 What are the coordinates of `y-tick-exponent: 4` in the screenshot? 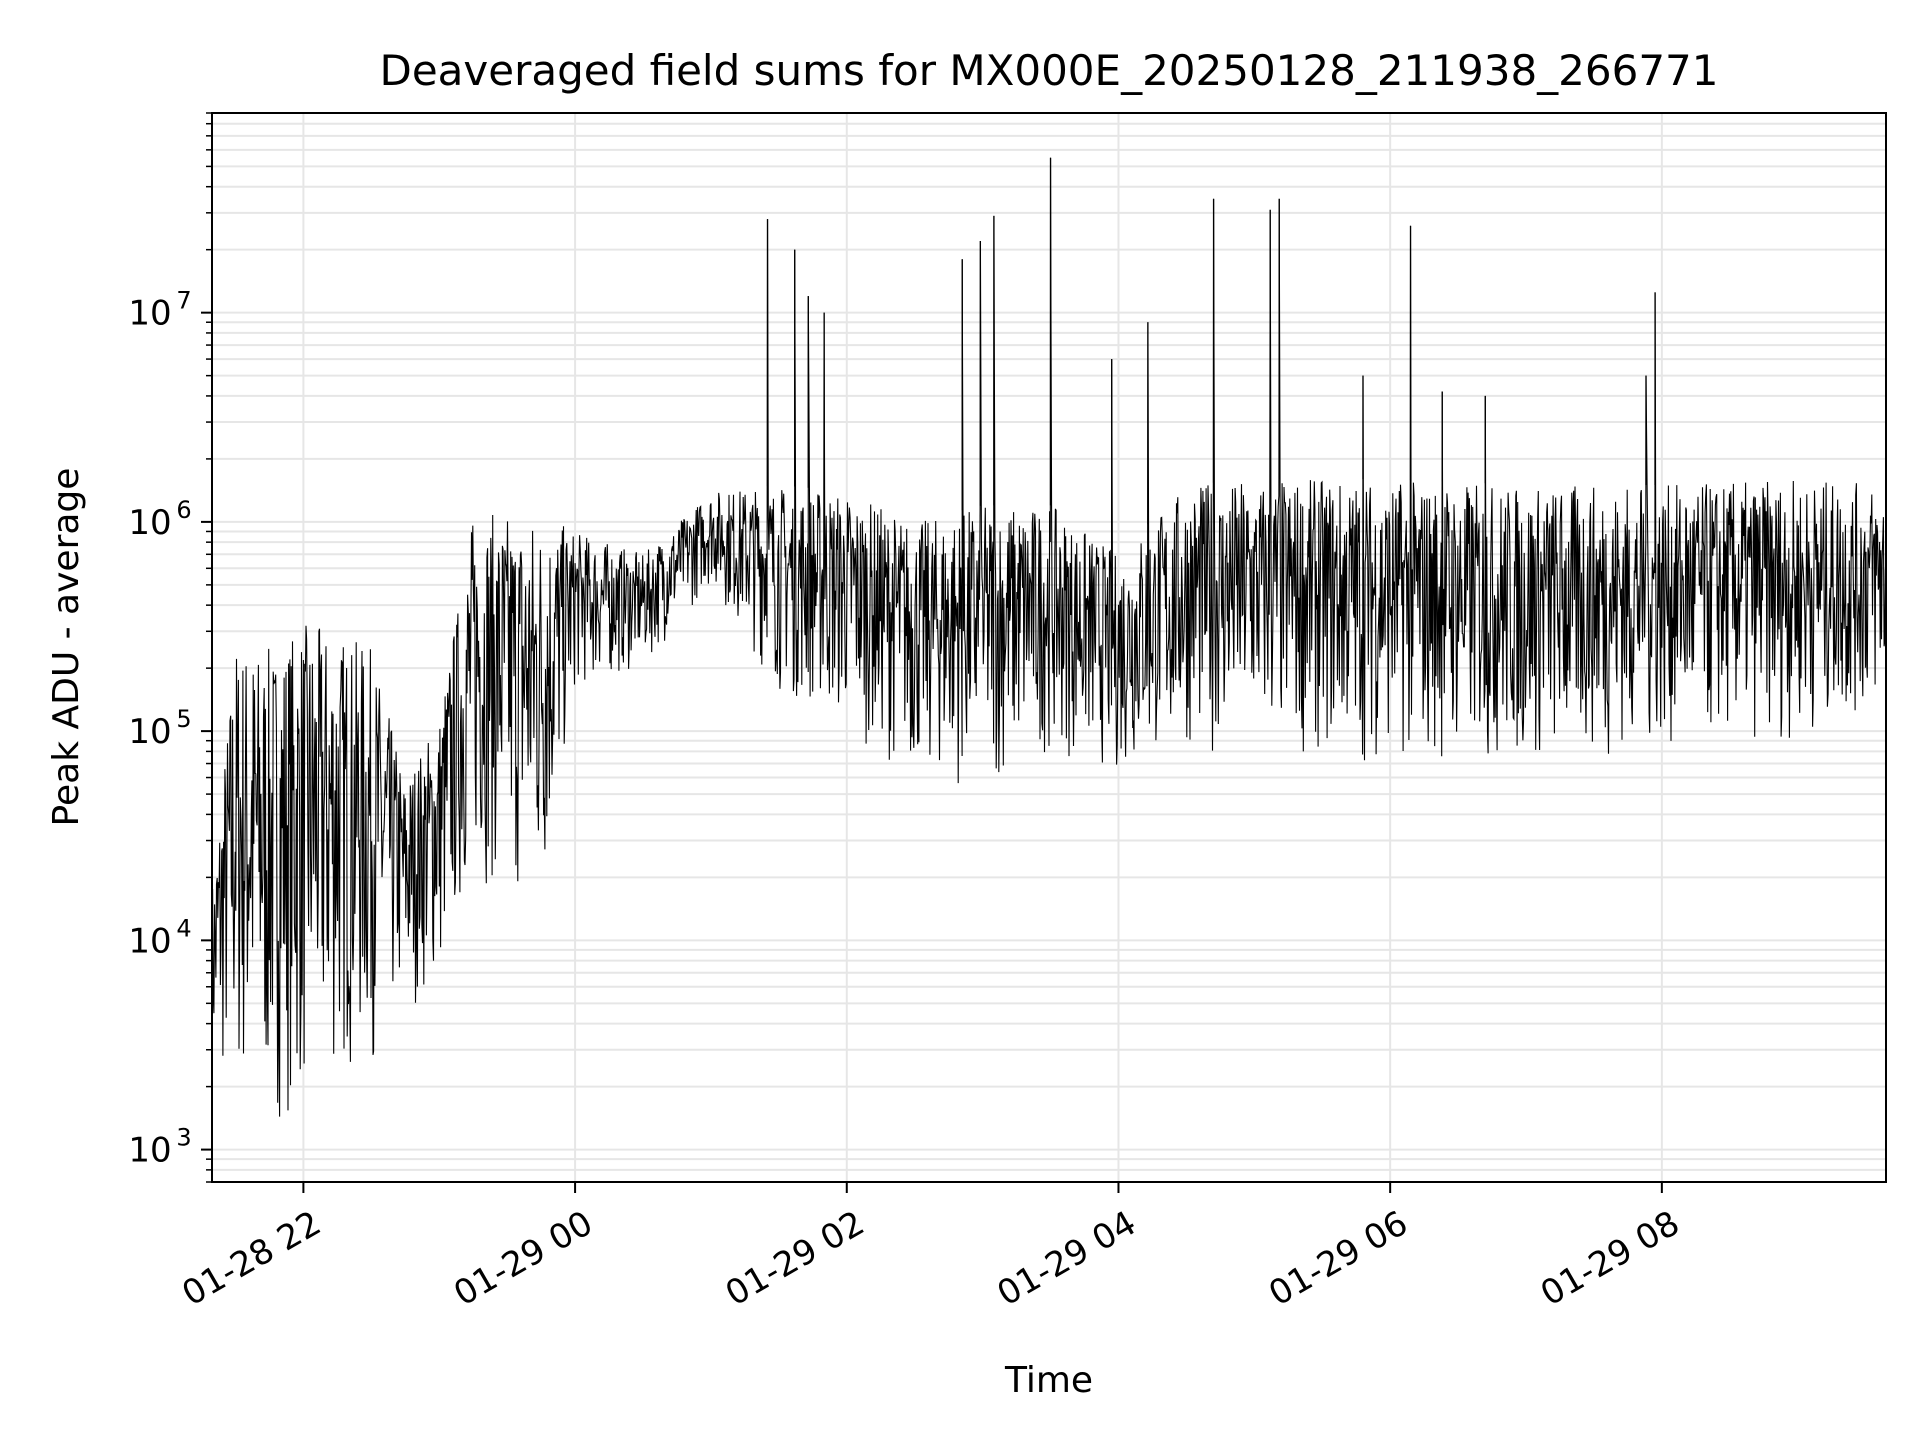 It's located at (183, 928).